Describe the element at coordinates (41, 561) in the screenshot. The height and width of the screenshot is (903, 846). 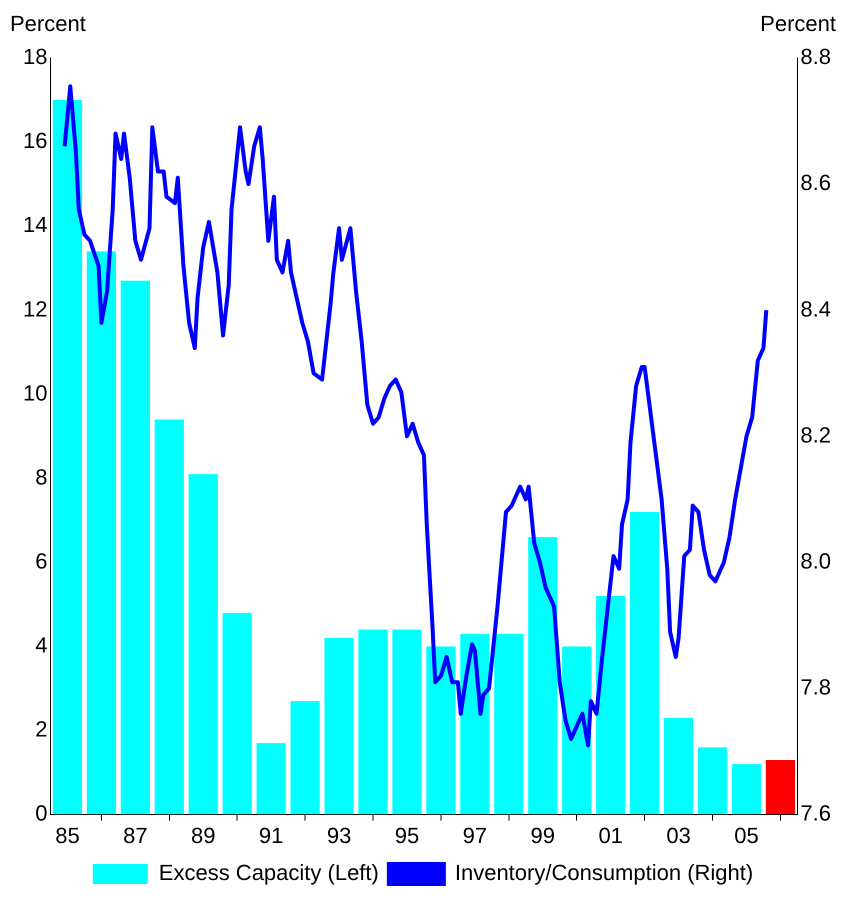
I see `y-tick-label: 6` at that location.